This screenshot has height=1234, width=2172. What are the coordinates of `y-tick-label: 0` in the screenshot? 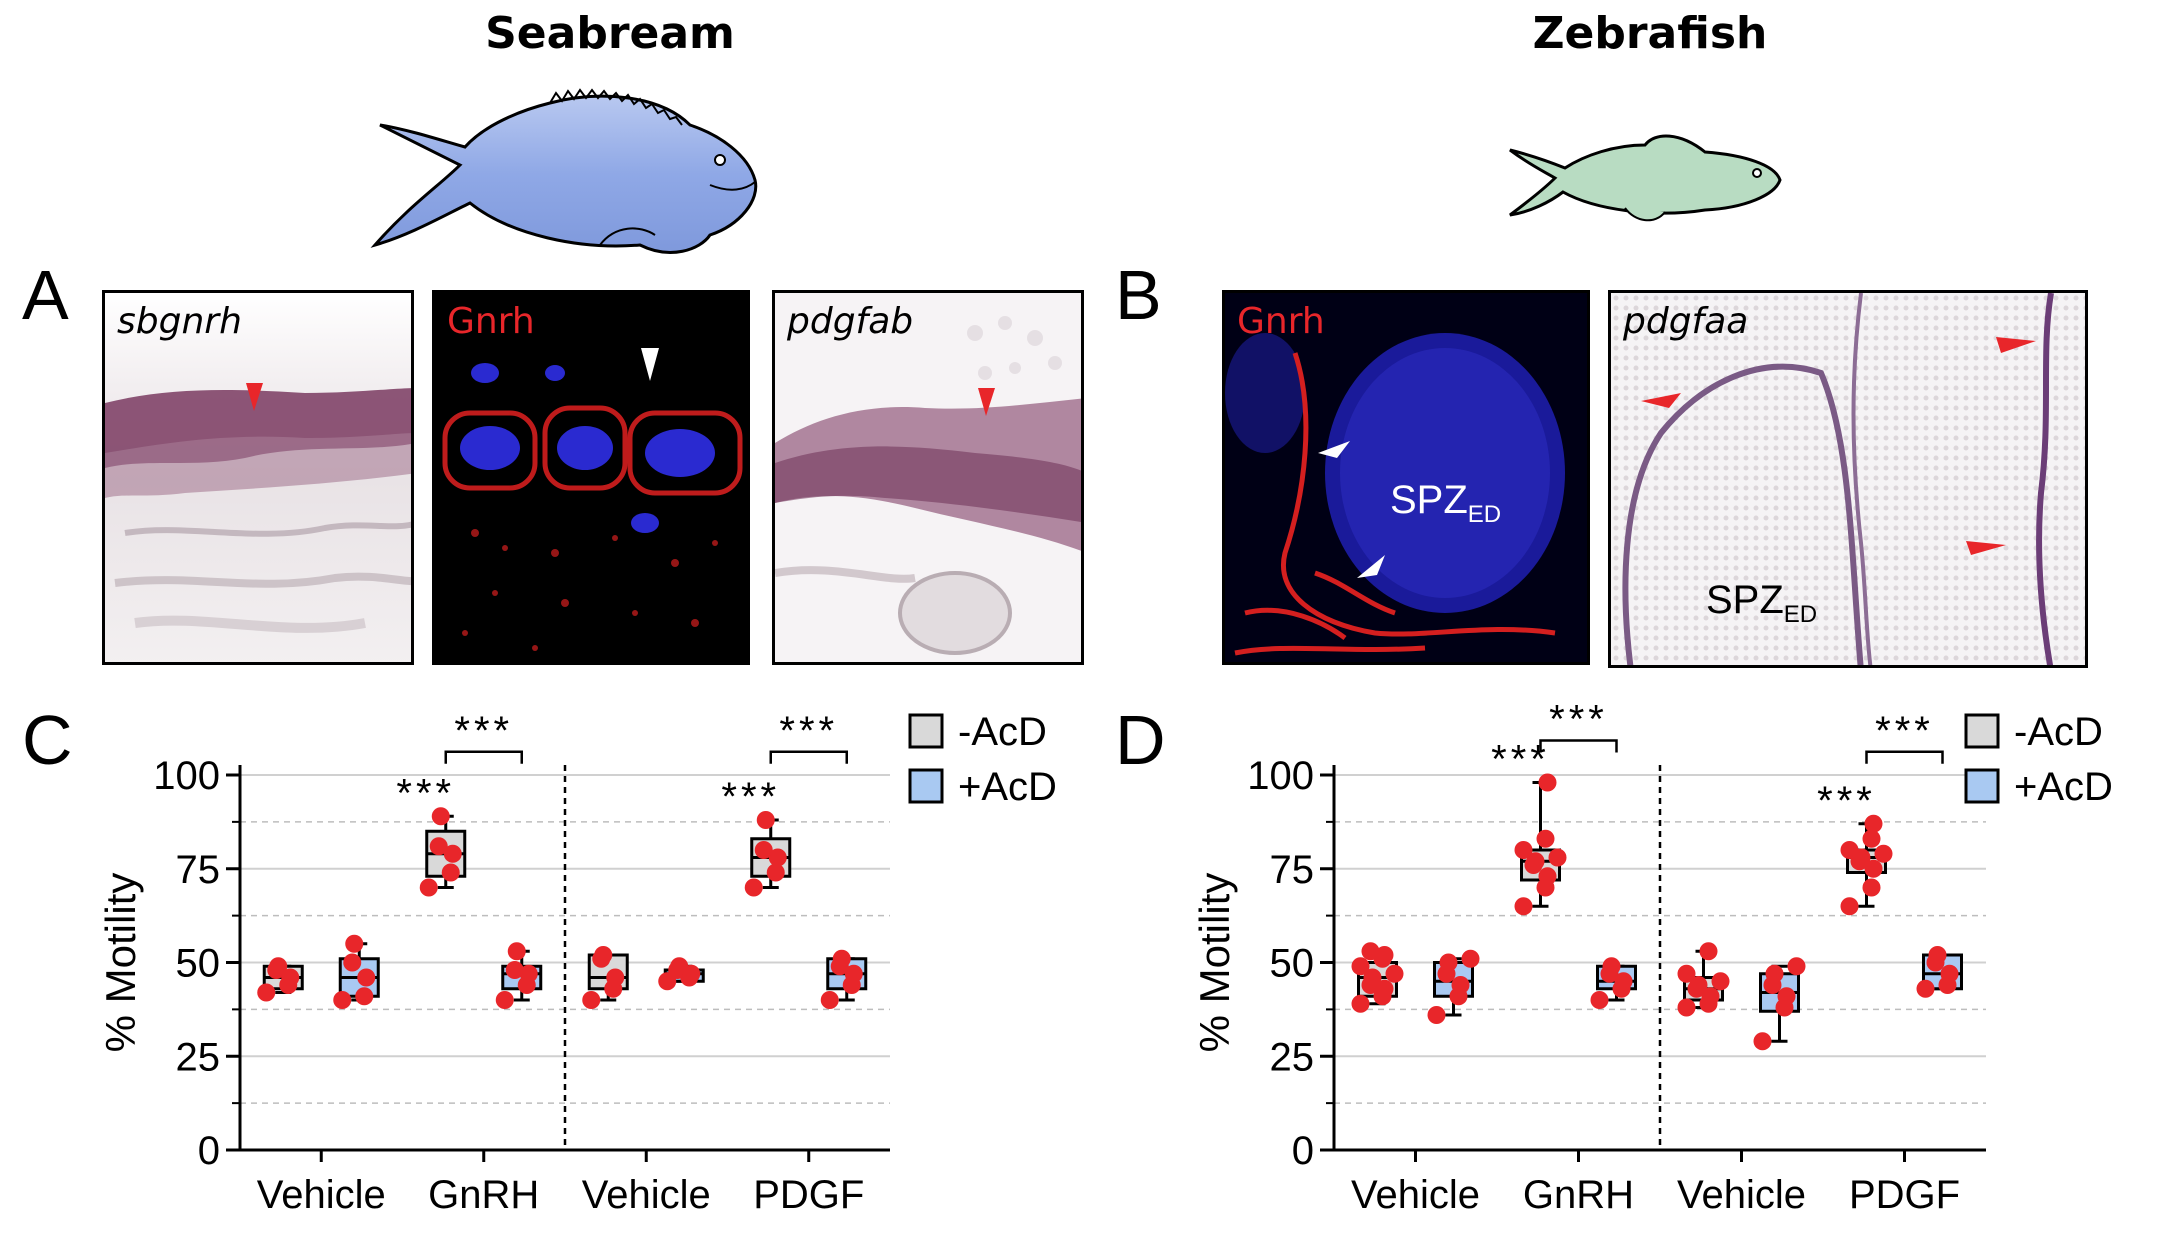 It's located at (1303, 1151).